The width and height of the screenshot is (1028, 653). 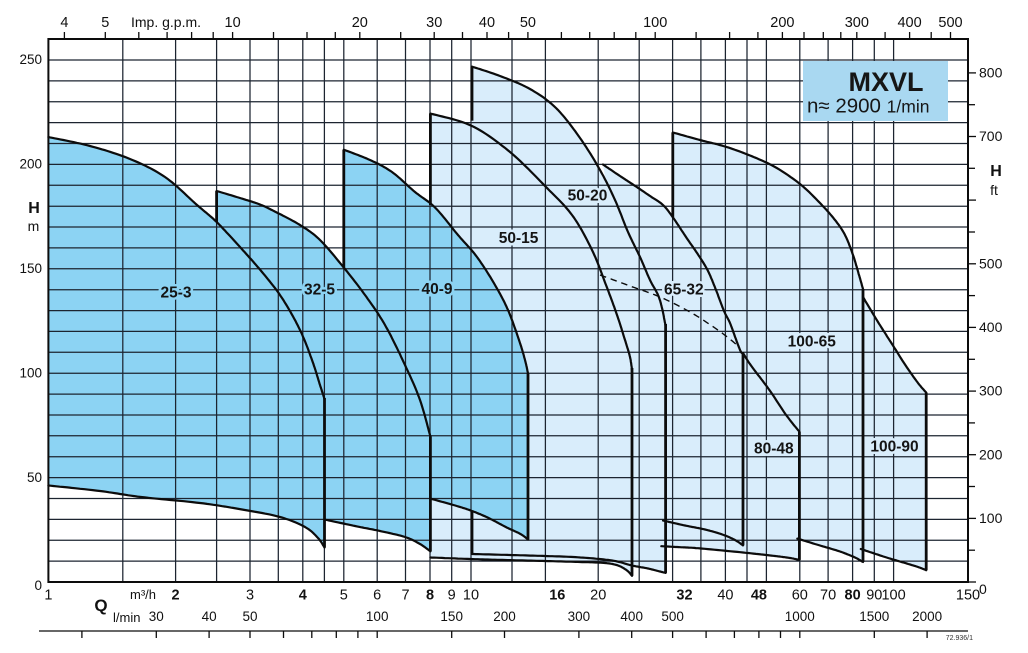 What do you see at coordinates (143, 594) in the screenshot?
I see `svg-text: m³/h` at bounding box center [143, 594].